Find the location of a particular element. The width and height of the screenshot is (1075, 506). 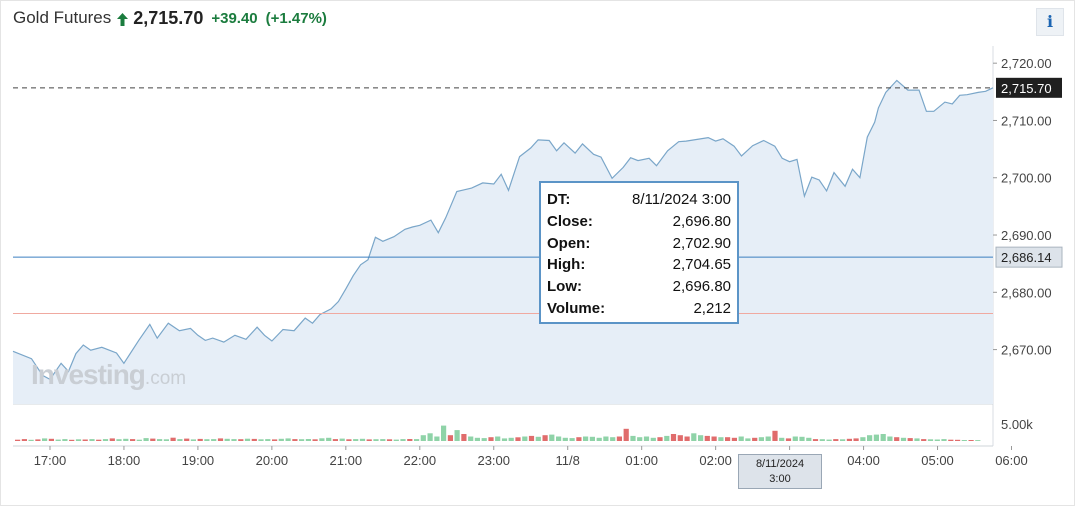

y-tick-label: 2,670.00 is located at coordinates (1026, 350).